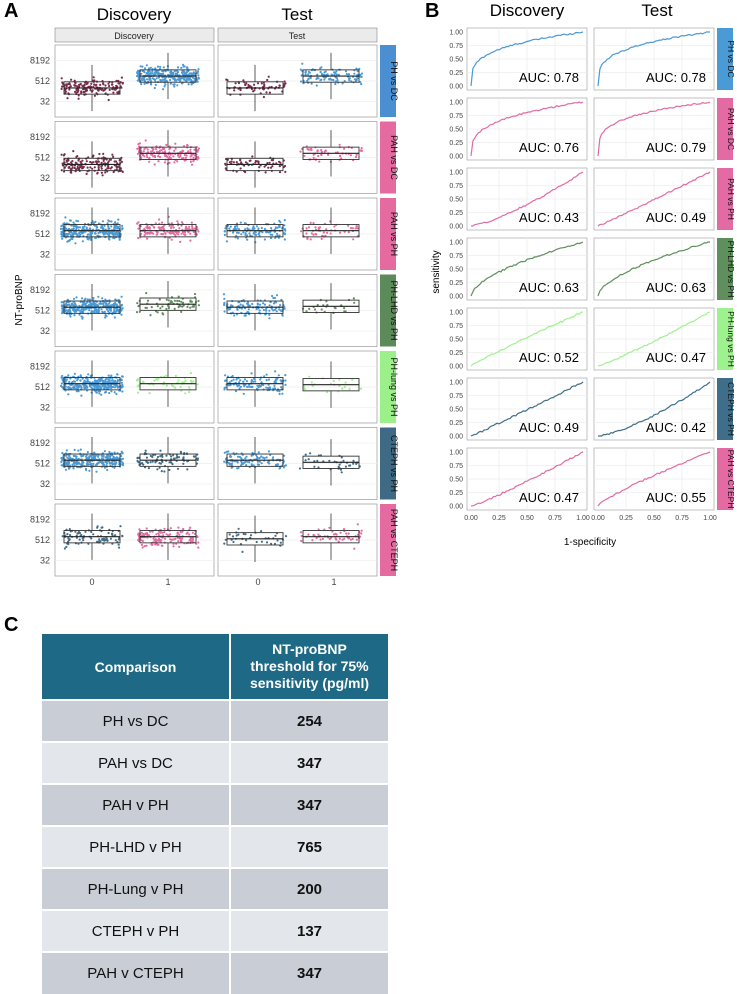 The image size is (737, 994). What do you see at coordinates (456, 283) in the screenshot?
I see `b-y-tick-label: 0.25` at bounding box center [456, 283].